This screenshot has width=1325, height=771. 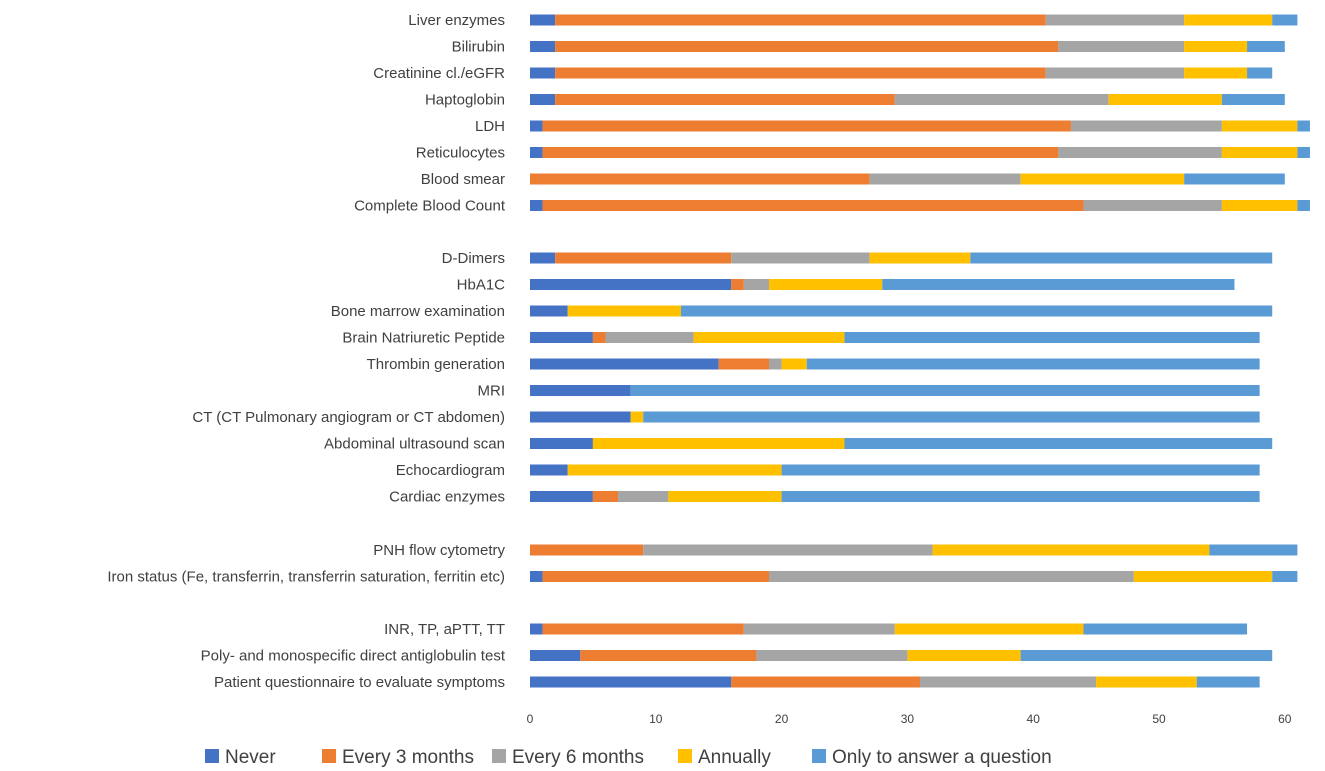 I want to click on bar-creatinine-cl-egfr-every-3-months, so click(x=800, y=73).